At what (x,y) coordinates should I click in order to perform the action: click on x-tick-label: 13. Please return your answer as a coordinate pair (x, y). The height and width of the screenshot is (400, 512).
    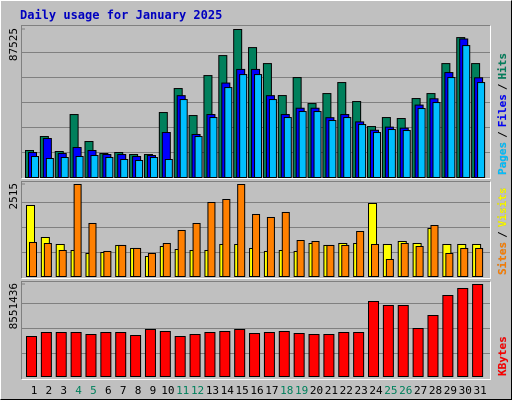
    Looking at the image, I should click on (212, 390).